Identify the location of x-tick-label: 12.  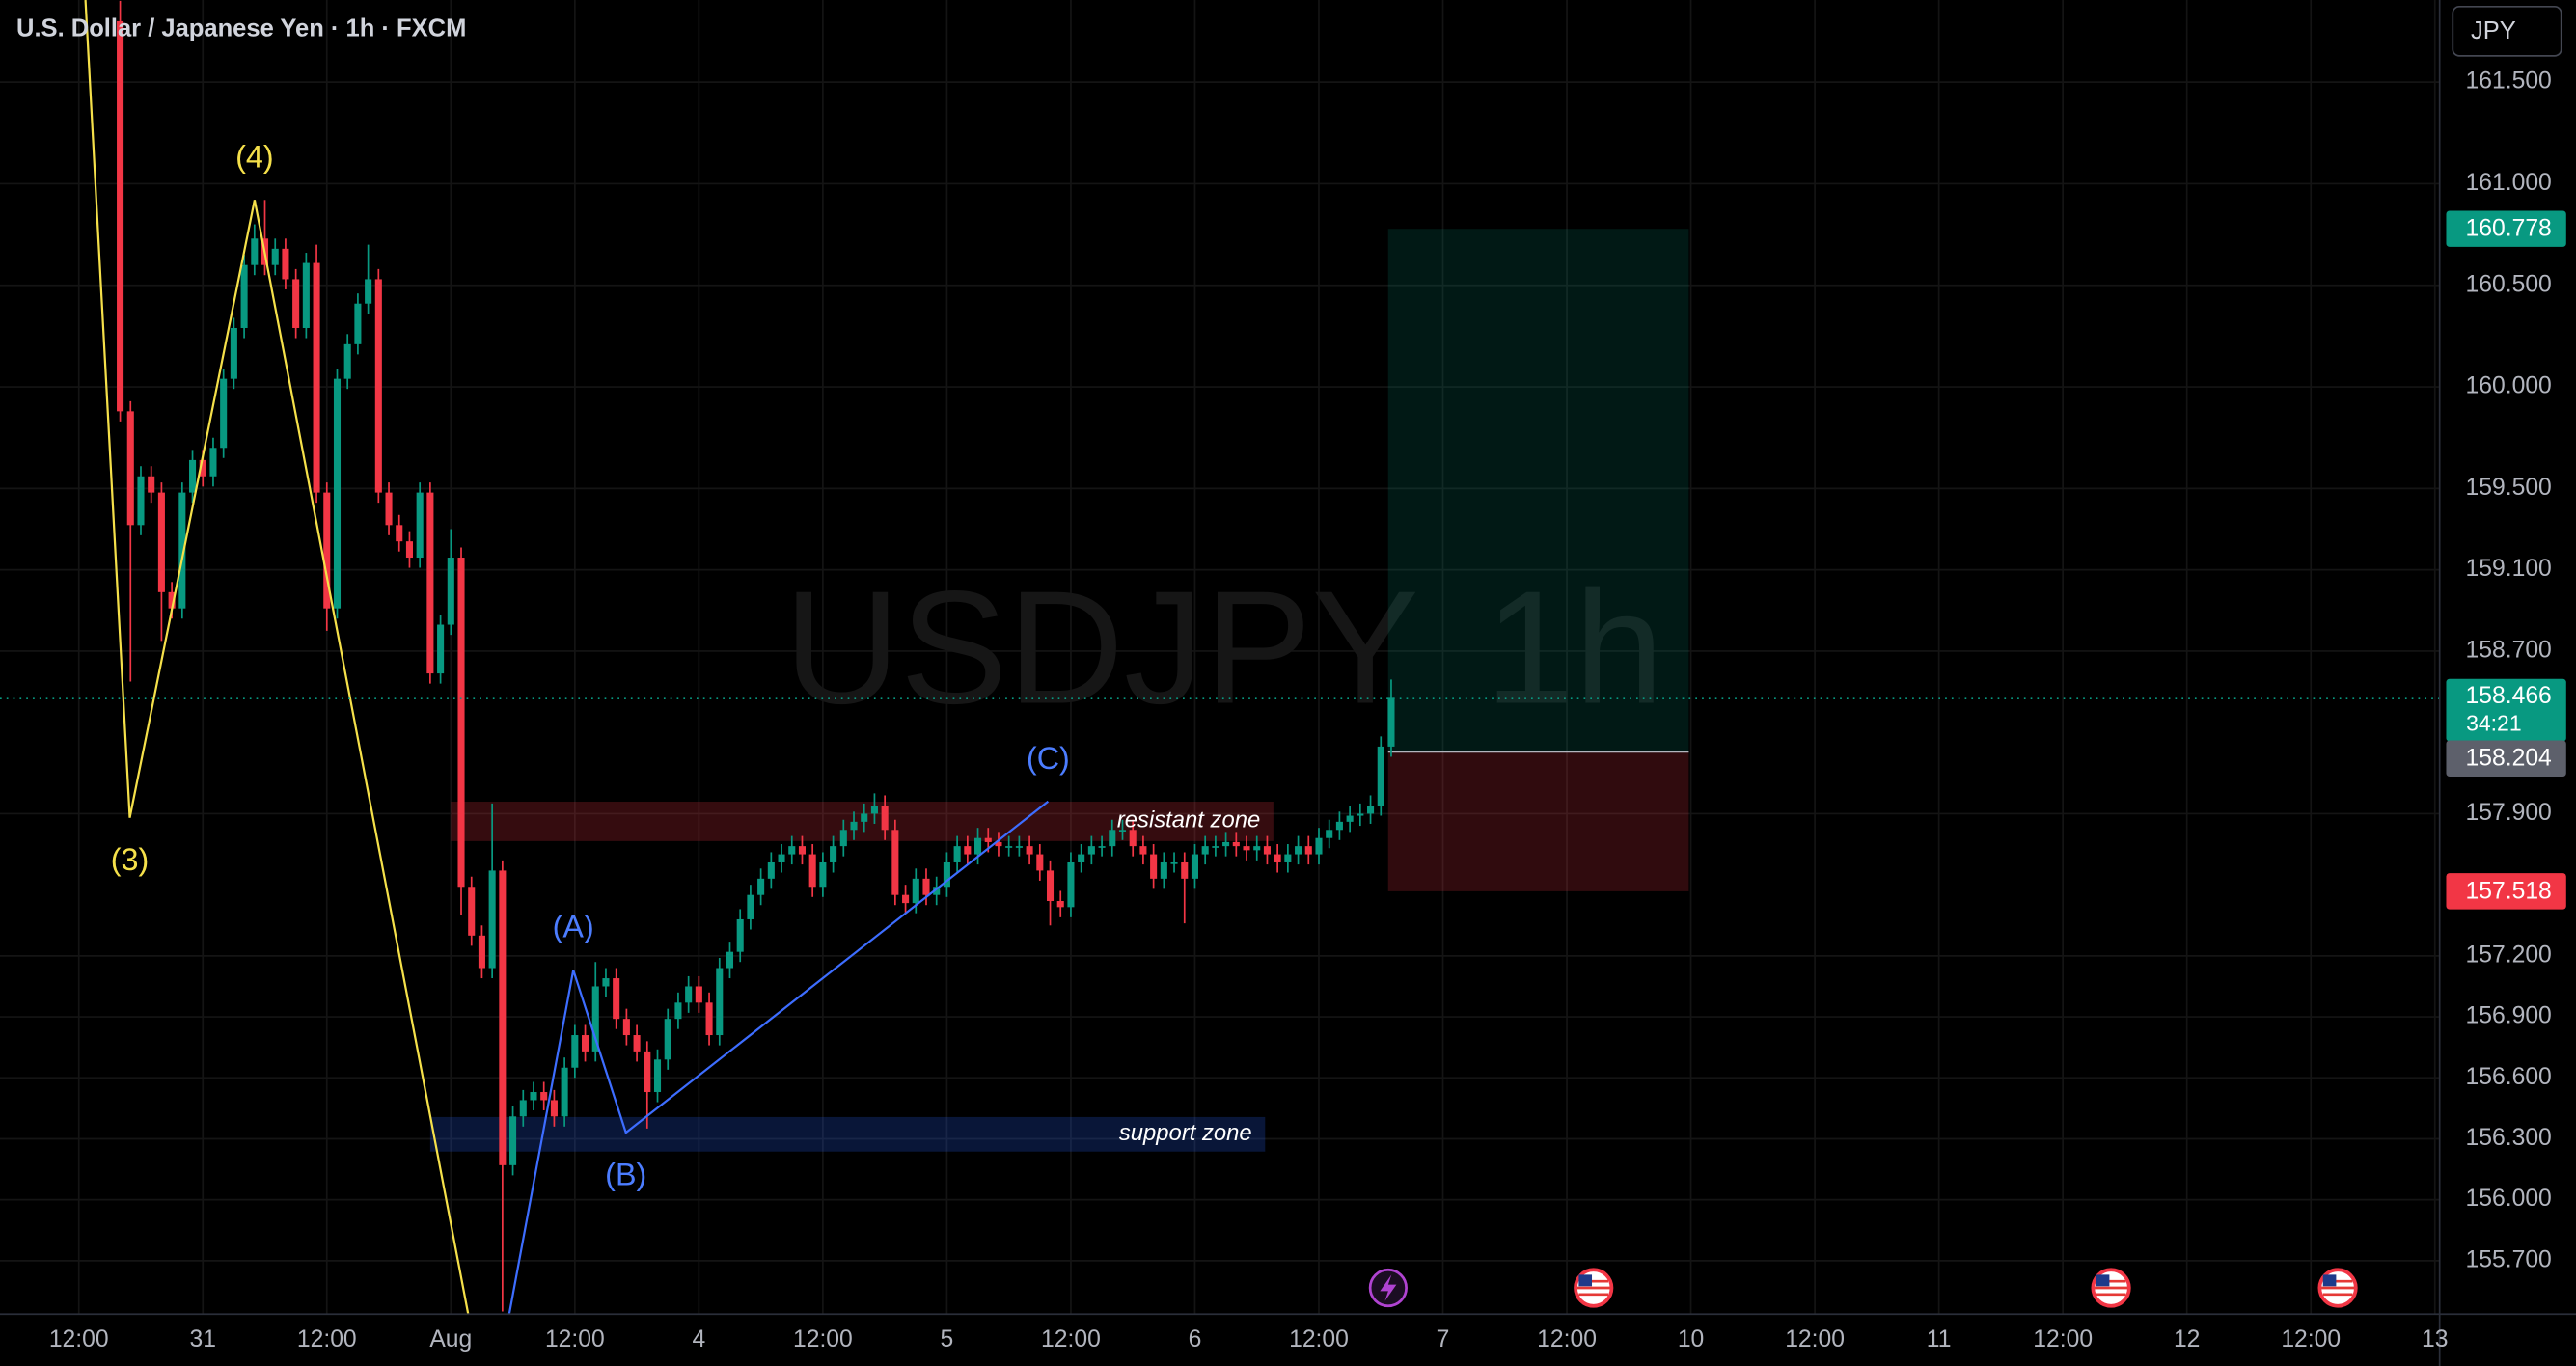
(2187, 1339).